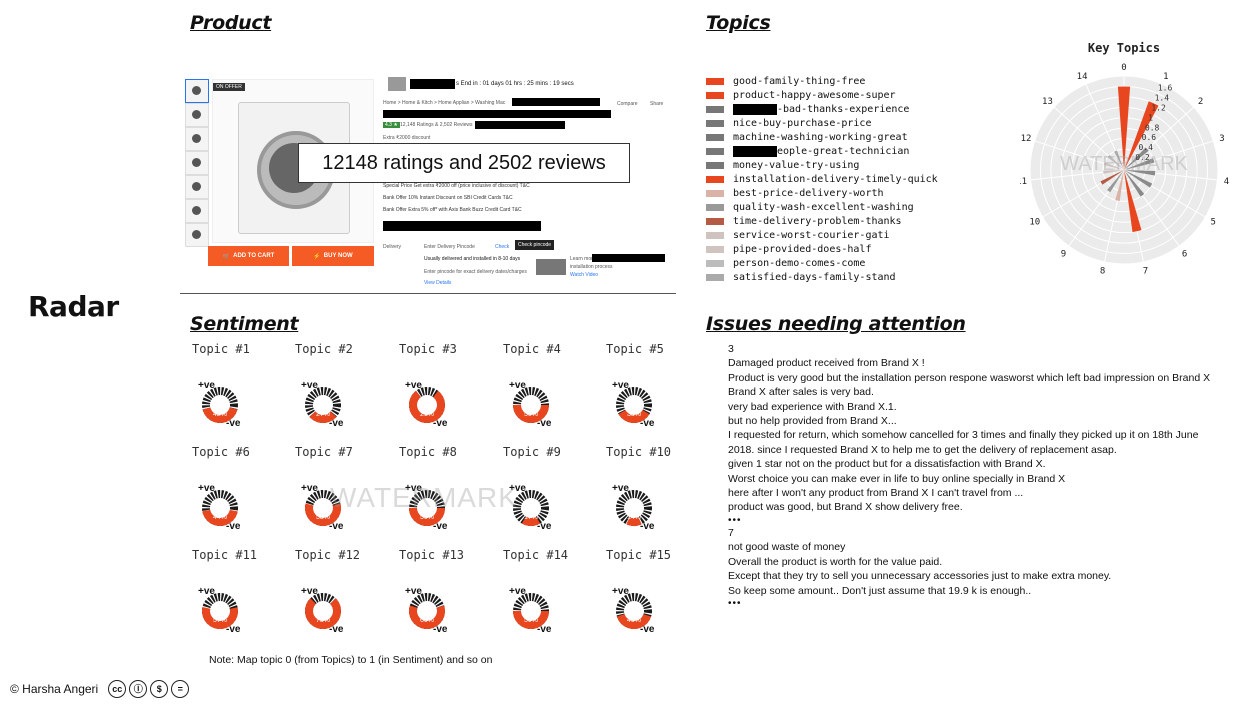 The height and width of the screenshot is (706, 1257). What do you see at coordinates (810, 207) in the screenshot?
I see `legend-item: quality-wash-excellent-washing` at bounding box center [810, 207].